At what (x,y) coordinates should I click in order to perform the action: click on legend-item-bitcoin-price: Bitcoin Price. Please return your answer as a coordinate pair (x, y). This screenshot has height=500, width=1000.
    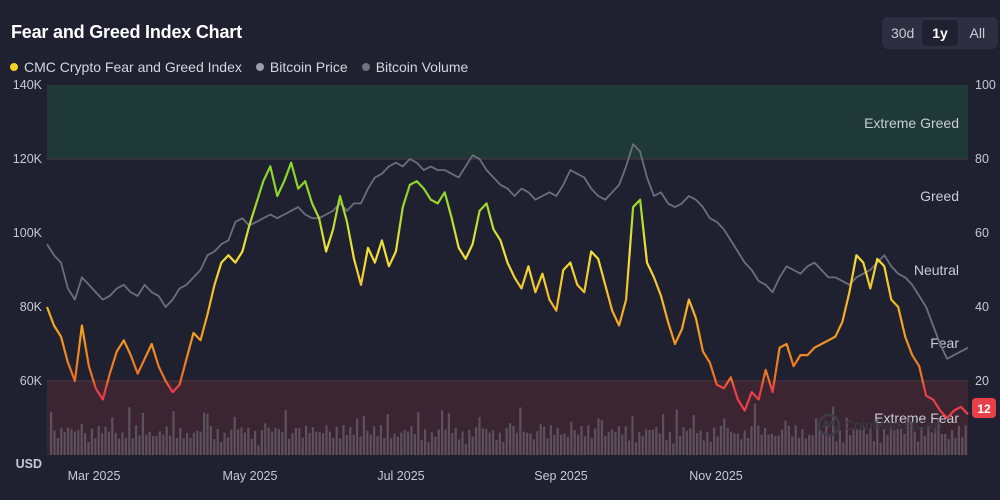
    Looking at the image, I should click on (301, 67).